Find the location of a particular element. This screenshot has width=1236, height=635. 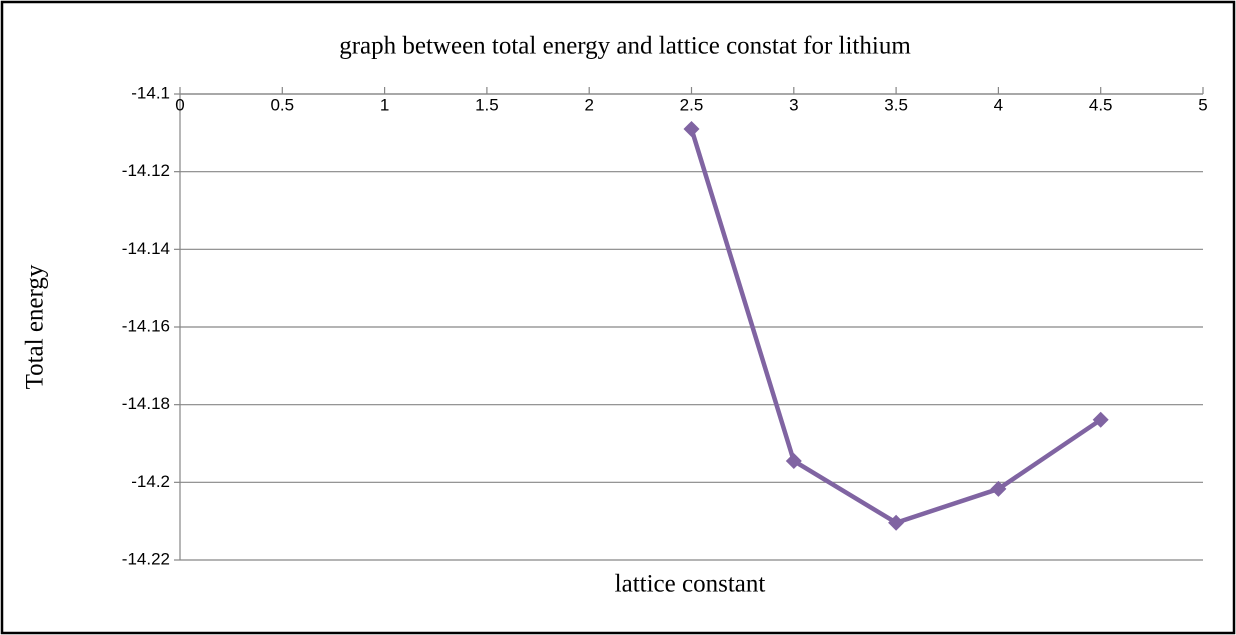

x-axis-label: lattice constant is located at coordinates (690, 584).